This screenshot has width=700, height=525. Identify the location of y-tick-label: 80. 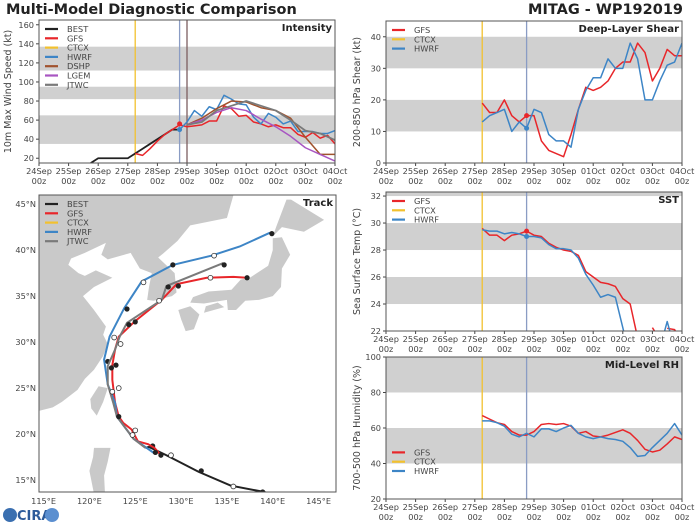
(29, 101).